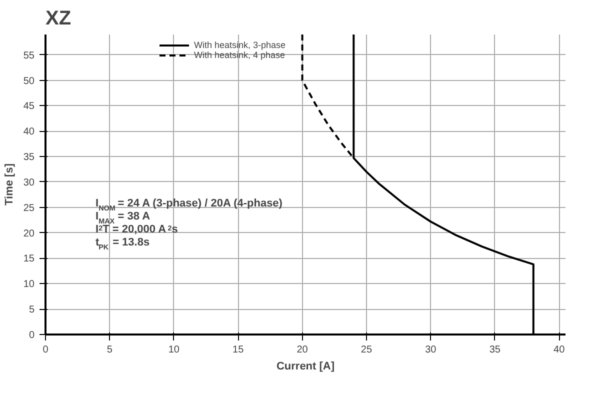  What do you see at coordinates (109, 350) in the screenshot?
I see `x-tick-label: 5` at bounding box center [109, 350].